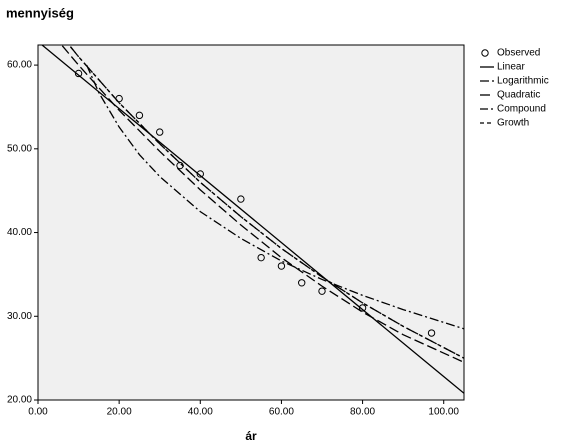 The image size is (580, 448). What do you see at coordinates (19, 400) in the screenshot?
I see `y-tick-label: 20.00` at bounding box center [19, 400].